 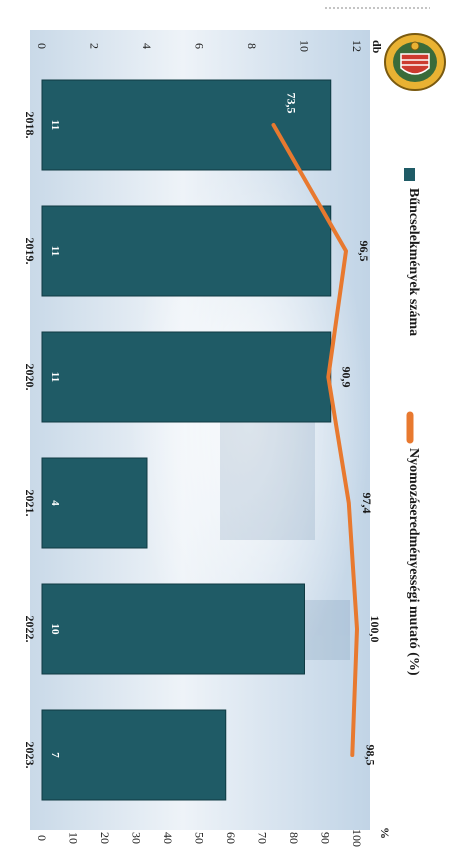 I want to click on right-axis-tick-label: 0, so click(x=42, y=838).